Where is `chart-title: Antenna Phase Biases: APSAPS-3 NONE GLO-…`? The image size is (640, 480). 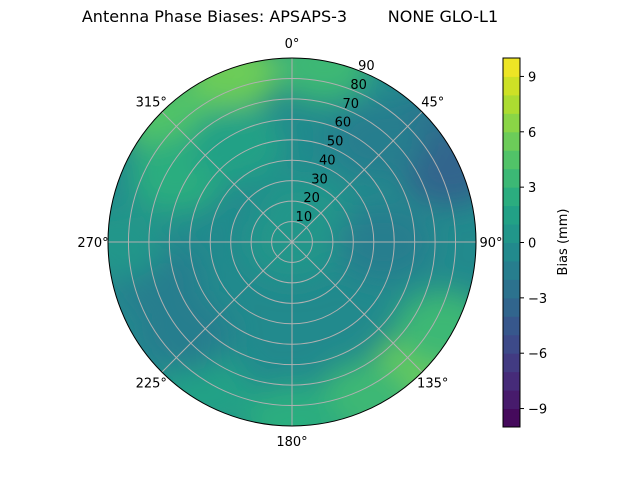
chart-title: Antenna Phase Biases: APSAPS-3 NONE GLO-… is located at coordinates (290, 16).